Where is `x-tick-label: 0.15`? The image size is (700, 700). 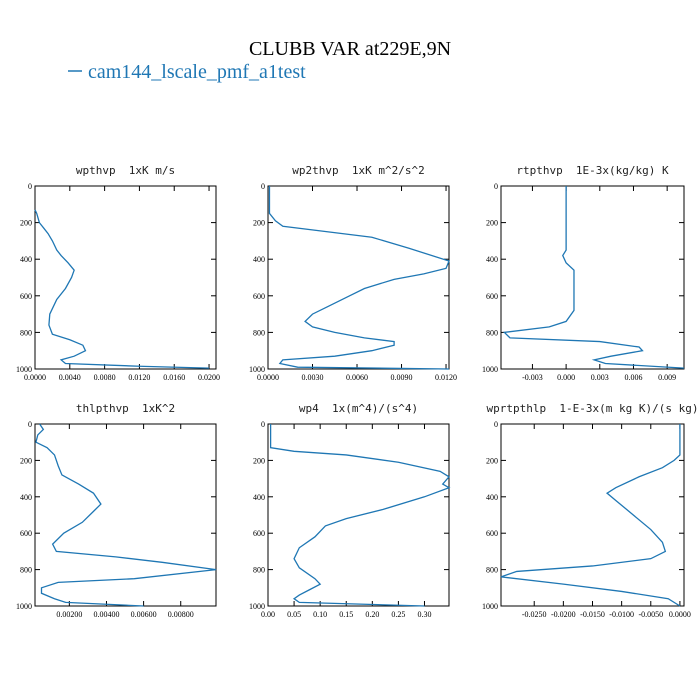 x-tick-label: 0.15 is located at coordinates (346, 614).